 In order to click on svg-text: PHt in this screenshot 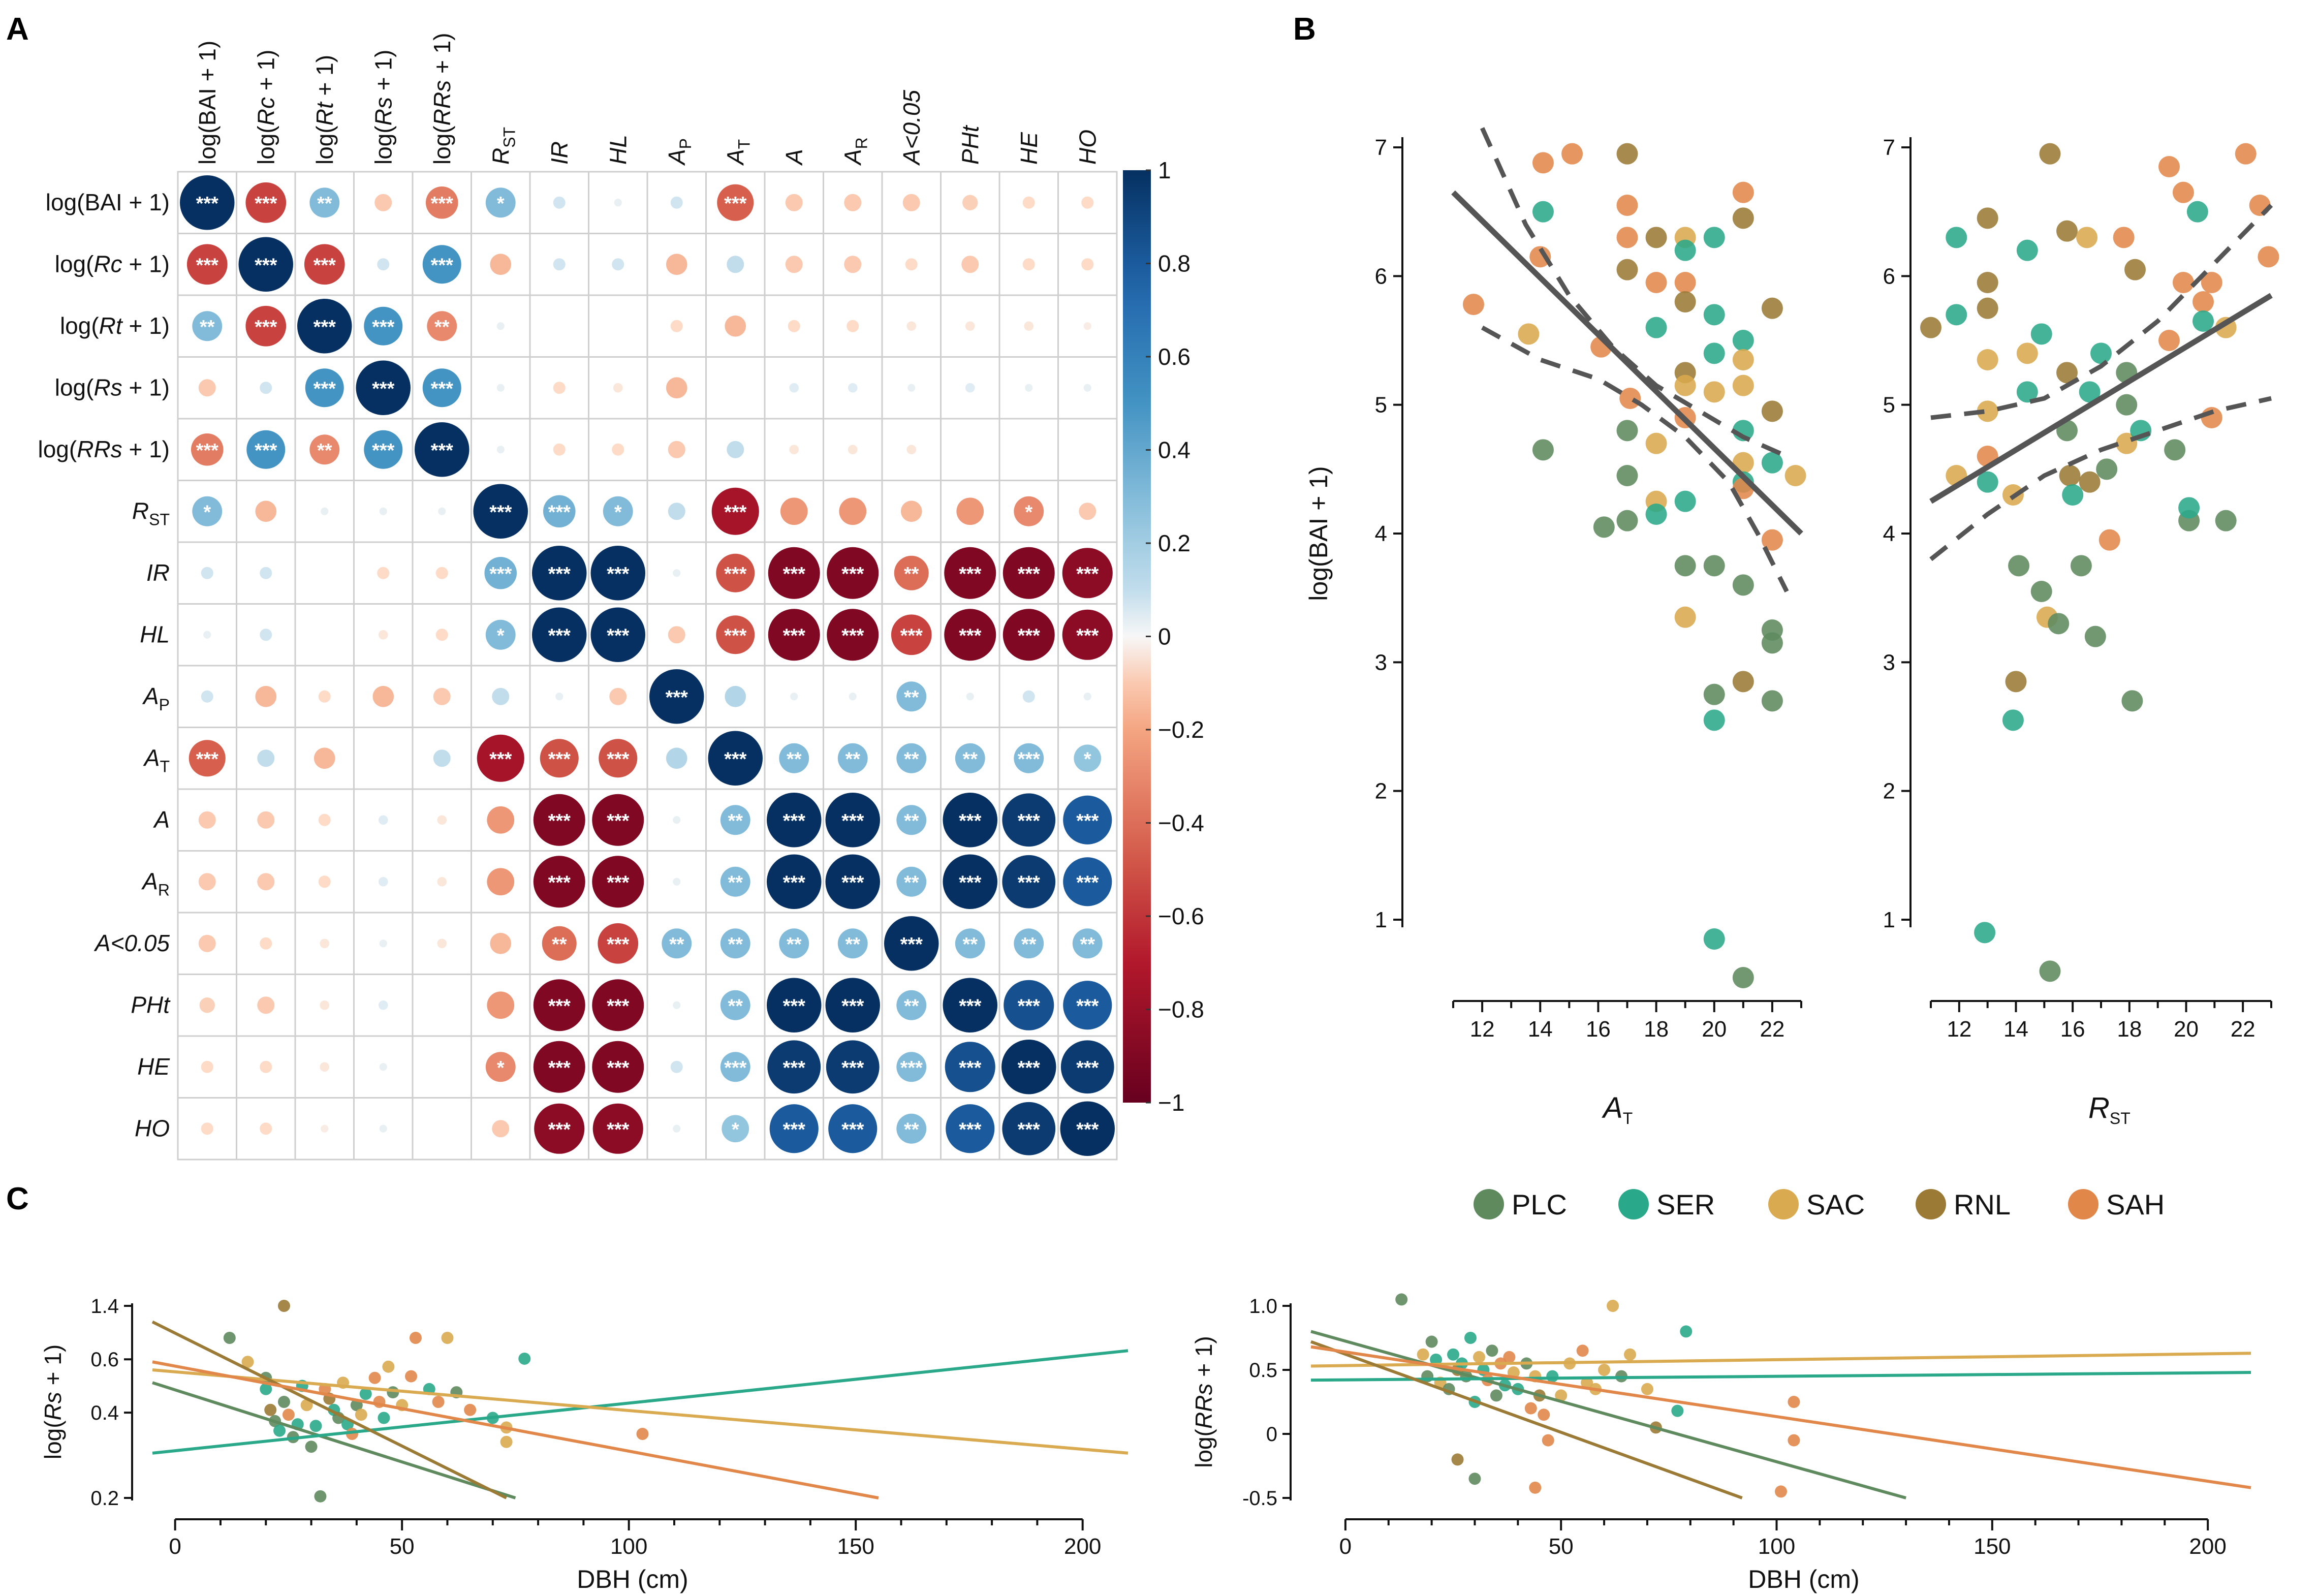, I will do `click(970, 144)`.